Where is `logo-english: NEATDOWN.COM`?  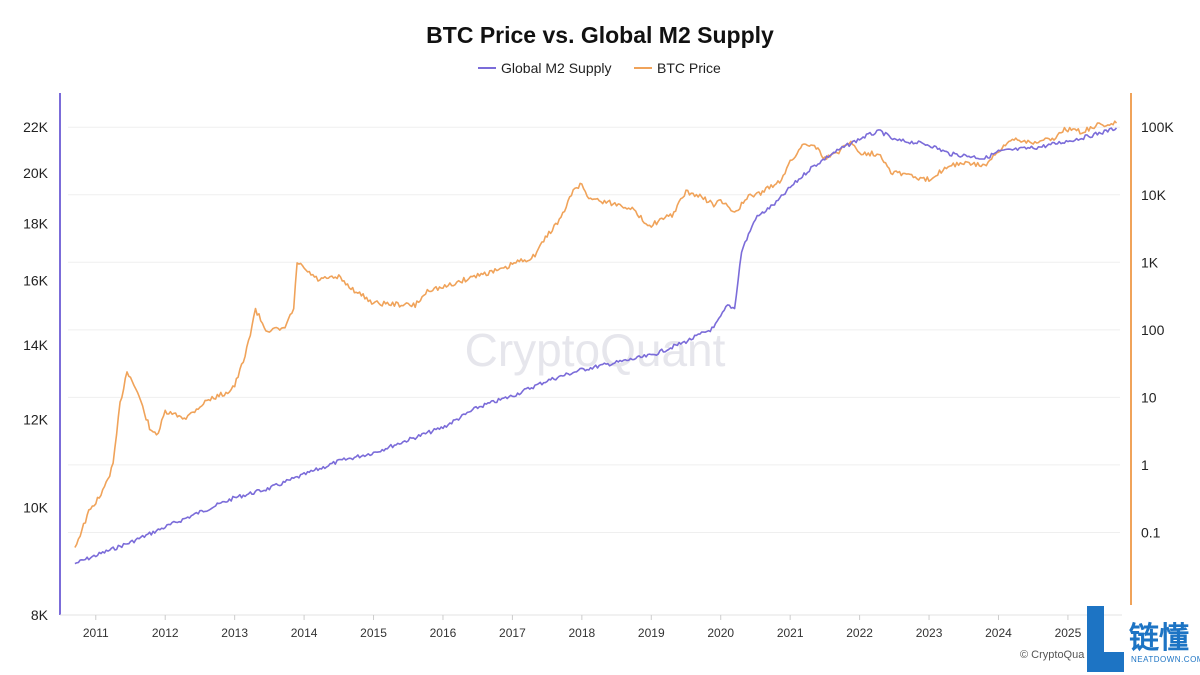
logo-english: NEATDOWN.COM is located at coordinates (1165, 659).